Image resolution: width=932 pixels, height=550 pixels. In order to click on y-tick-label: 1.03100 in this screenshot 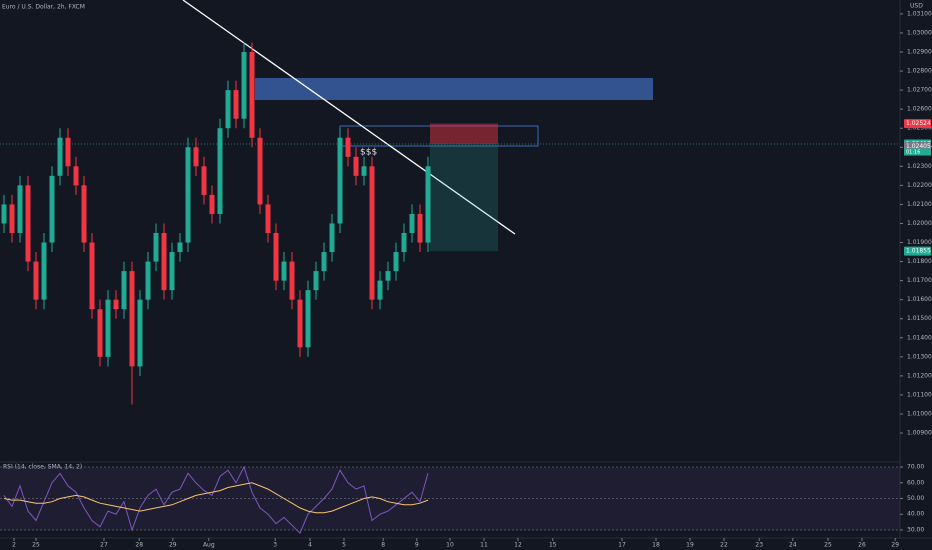, I will do `click(919, 13)`.